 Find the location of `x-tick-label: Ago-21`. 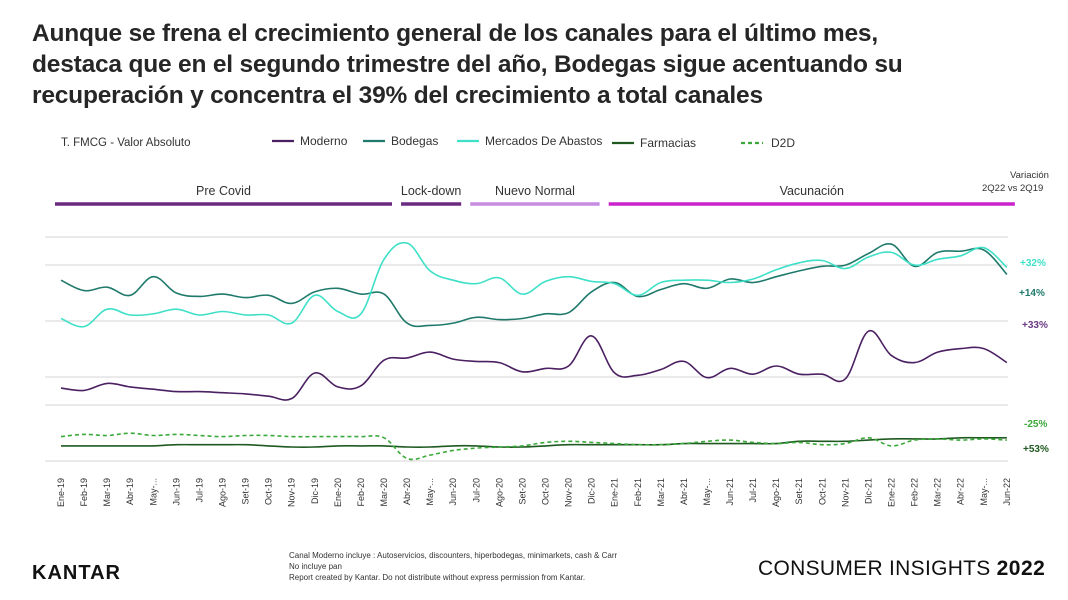

x-tick-label: Ago-21 is located at coordinates (776, 492).